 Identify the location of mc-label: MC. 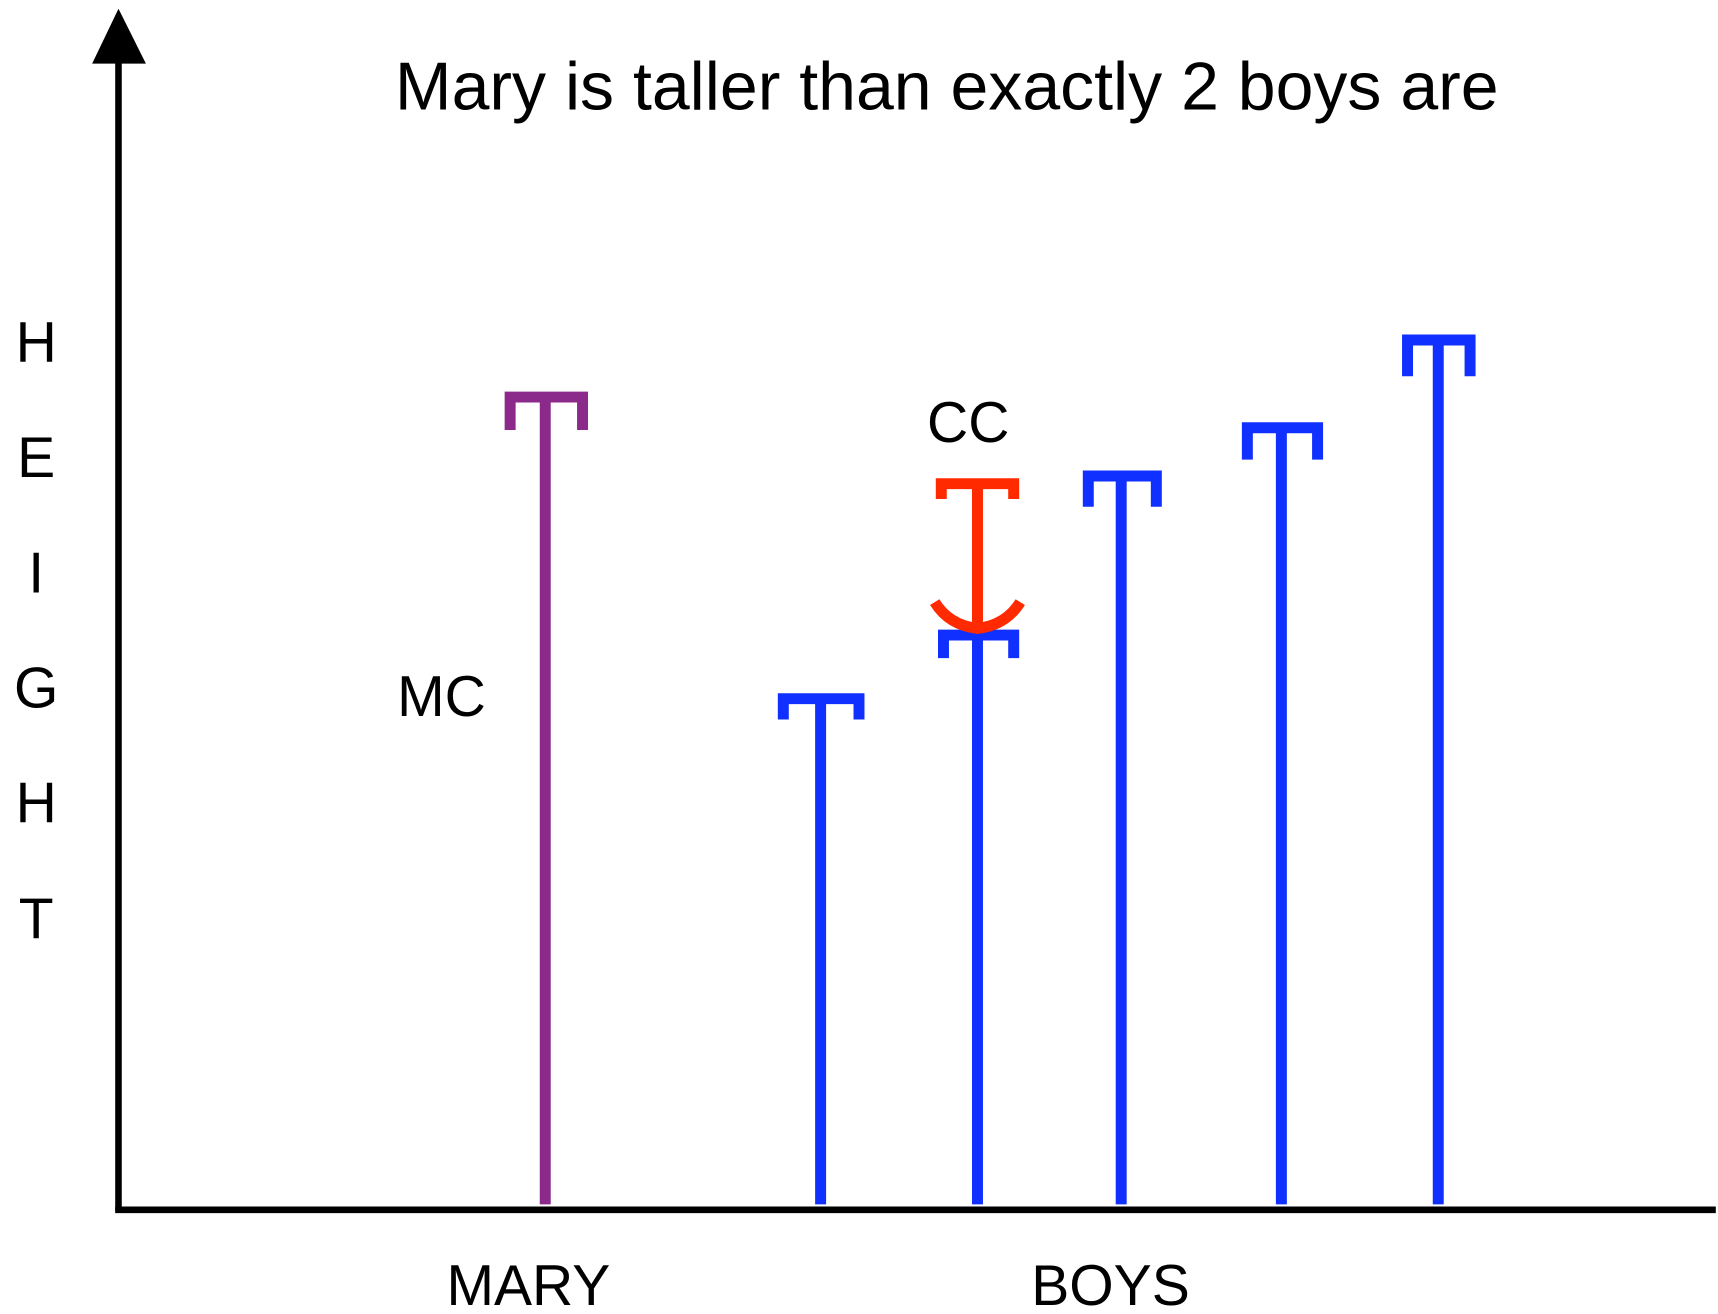
(441, 697).